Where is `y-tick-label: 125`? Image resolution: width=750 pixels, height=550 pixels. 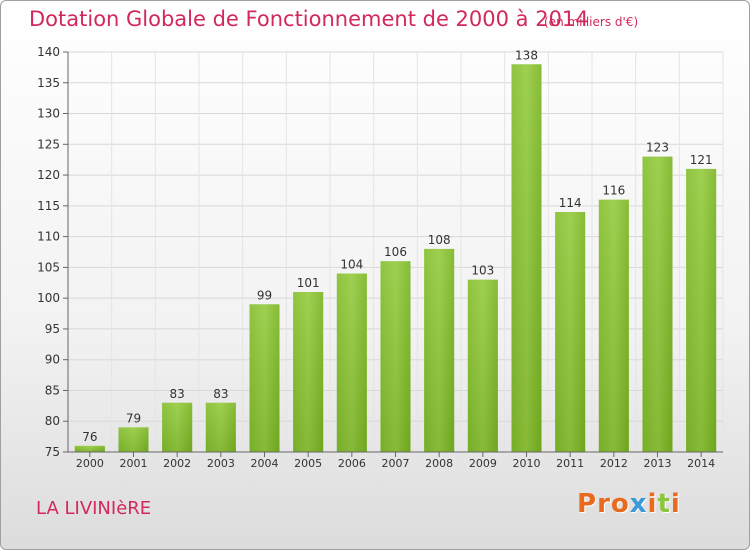 y-tick-label: 125 is located at coordinates (48, 144).